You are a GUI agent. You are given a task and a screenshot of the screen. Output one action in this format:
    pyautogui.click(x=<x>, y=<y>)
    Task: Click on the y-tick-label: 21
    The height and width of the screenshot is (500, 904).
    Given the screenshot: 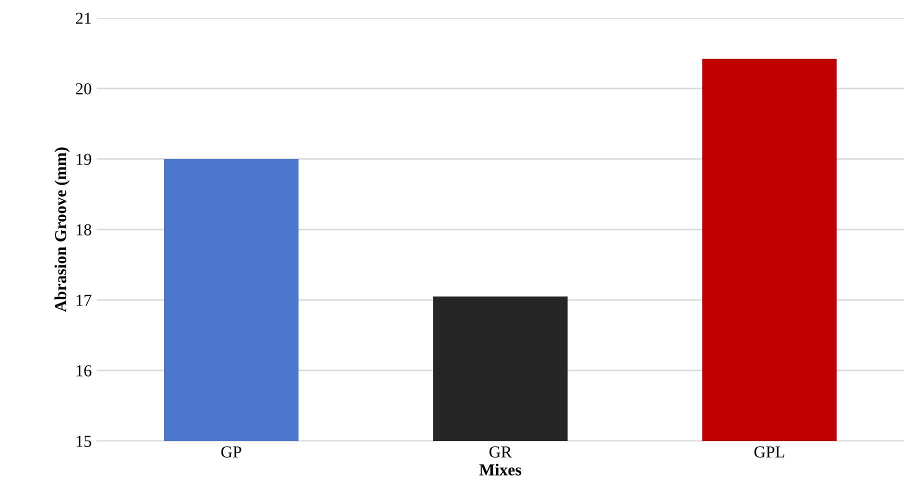 What is the action you would take?
    pyautogui.click(x=83, y=18)
    